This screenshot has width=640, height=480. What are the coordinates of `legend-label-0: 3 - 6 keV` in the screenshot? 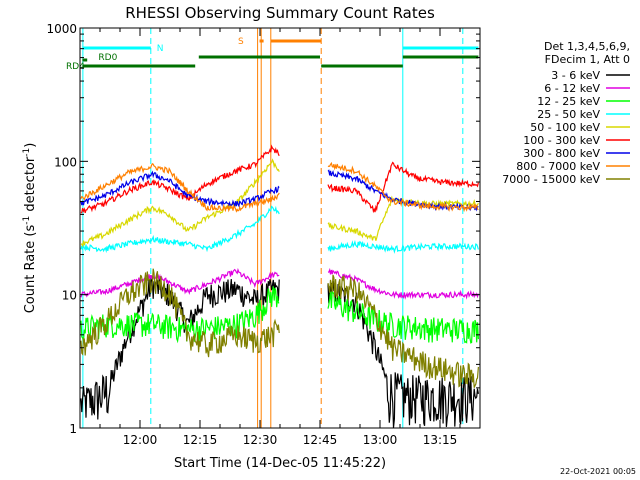 It's located at (575, 75).